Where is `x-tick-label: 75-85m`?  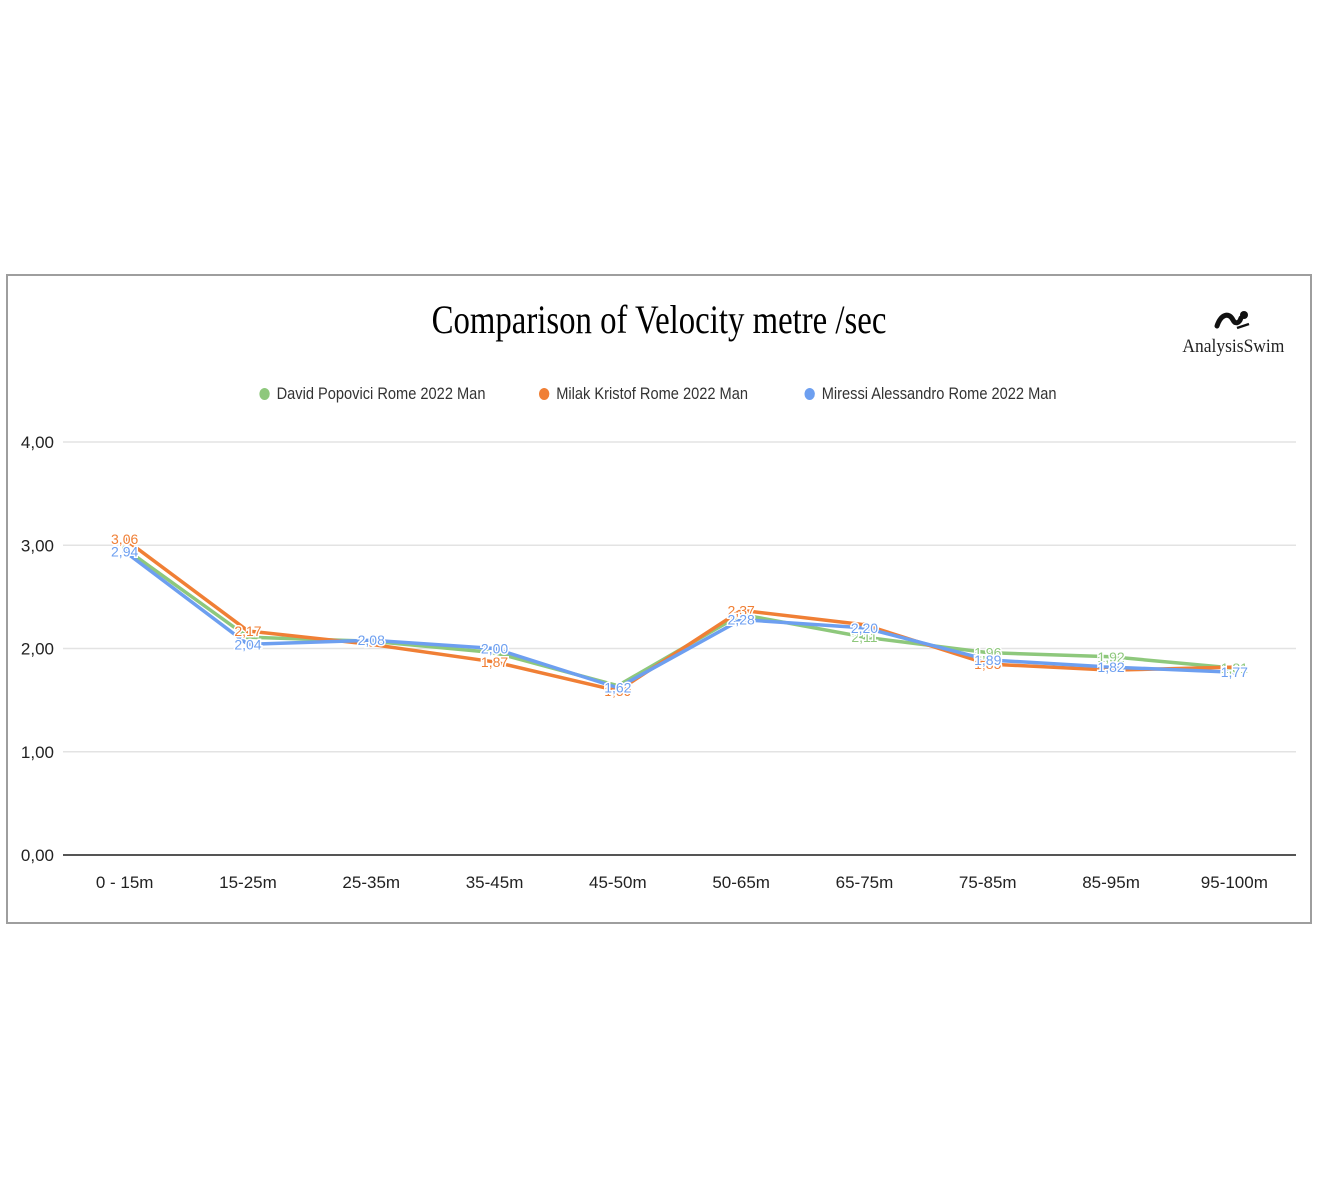 x-tick-label: 75-85m is located at coordinates (988, 882).